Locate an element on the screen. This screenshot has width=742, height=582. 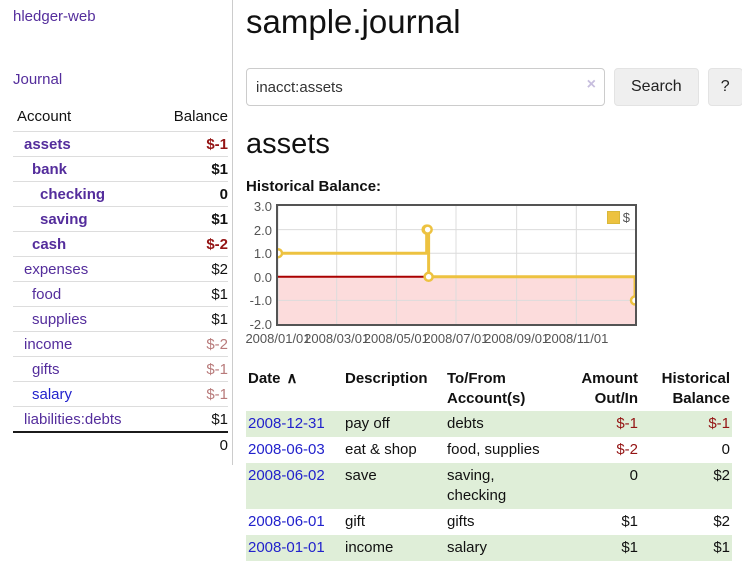
search-form: × Search ? is located at coordinates (494, 87).